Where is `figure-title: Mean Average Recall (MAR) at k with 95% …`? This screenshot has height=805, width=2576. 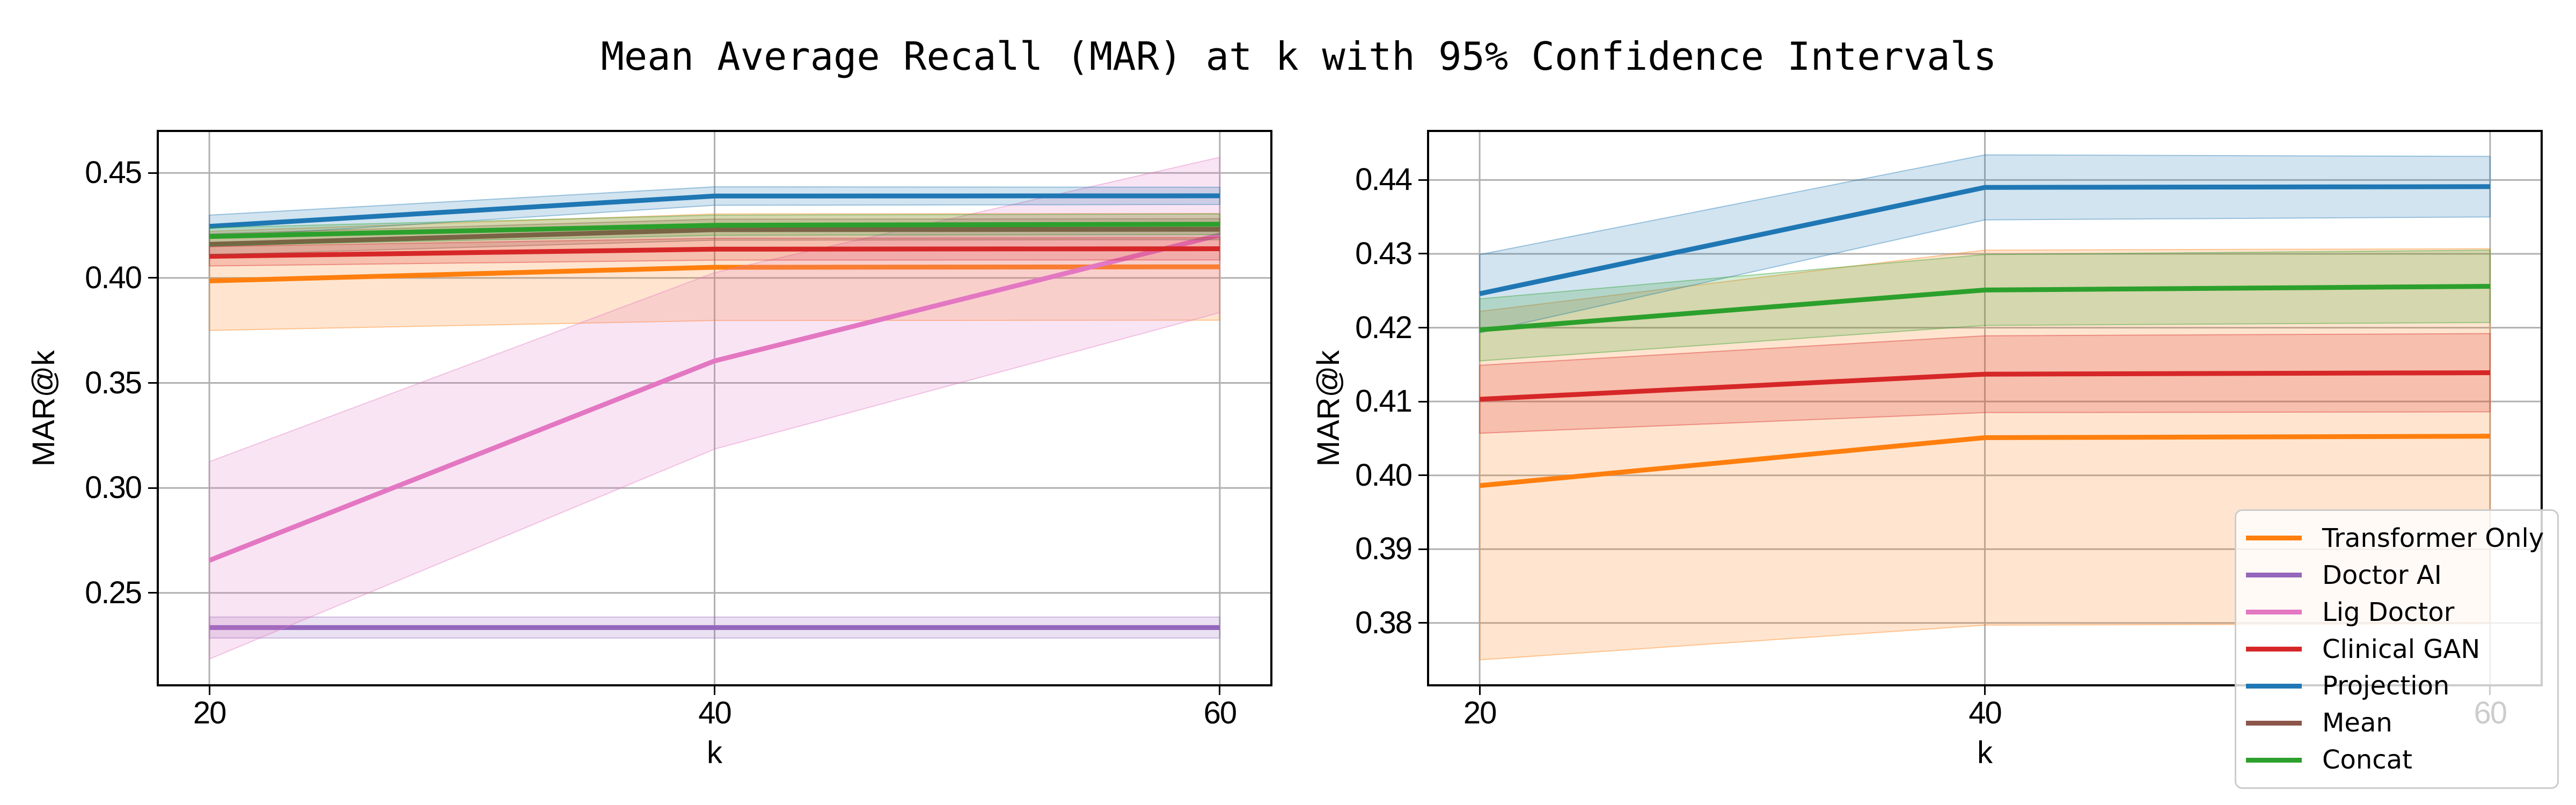
figure-title: Mean Average Recall (MAR) at k with 95% … is located at coordinates (1299, 56).